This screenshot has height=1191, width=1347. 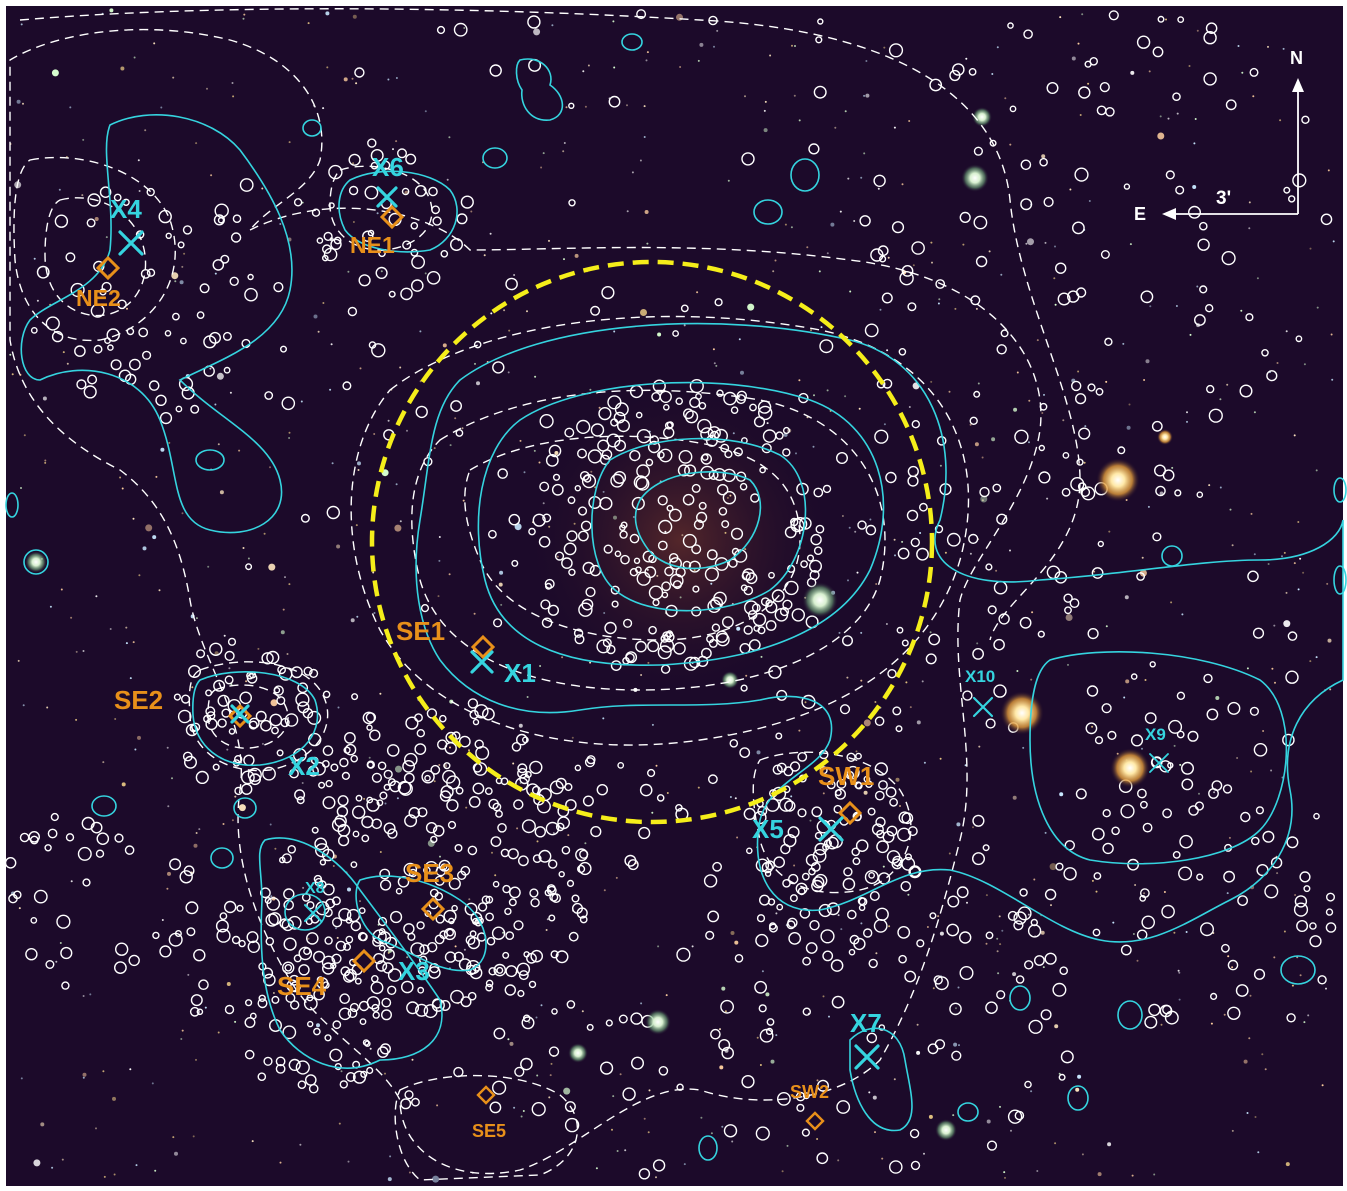 What do you see at coordinates (846, 776) in the screenshot?
I see `subgroup-label-sw1: SW1` at bounding box center [846, 776].